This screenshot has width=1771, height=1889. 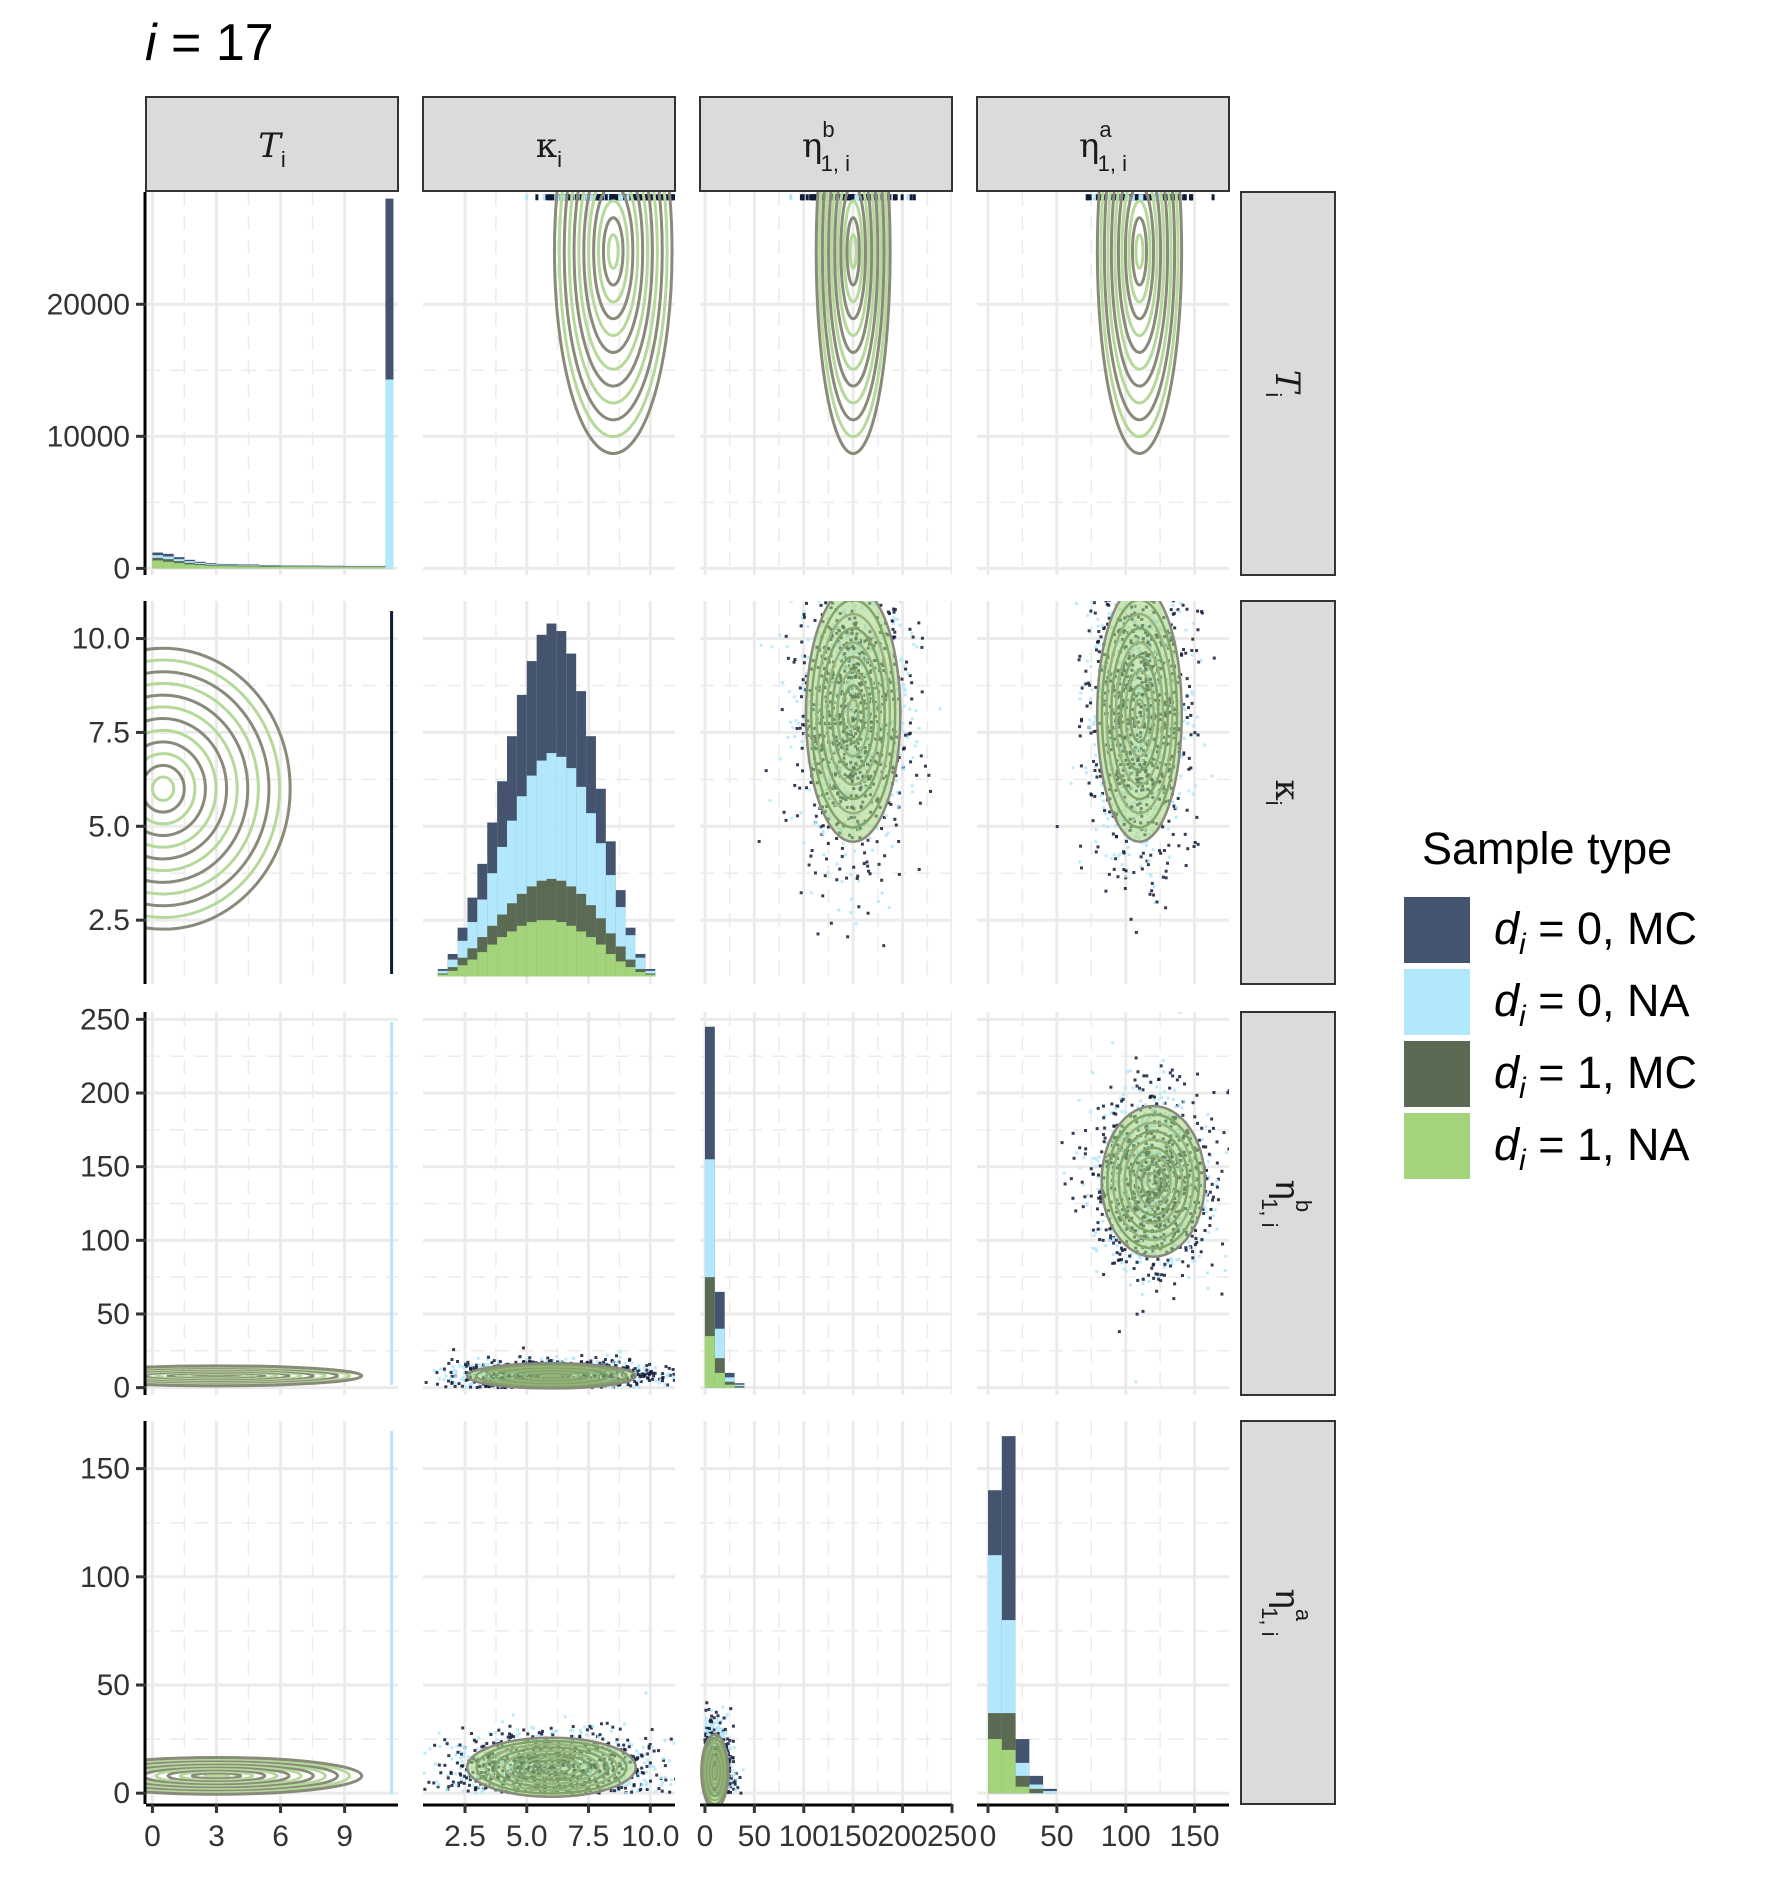 I want to click on panel-eta_b-vs-T_i, so click(x=270, y=1203).